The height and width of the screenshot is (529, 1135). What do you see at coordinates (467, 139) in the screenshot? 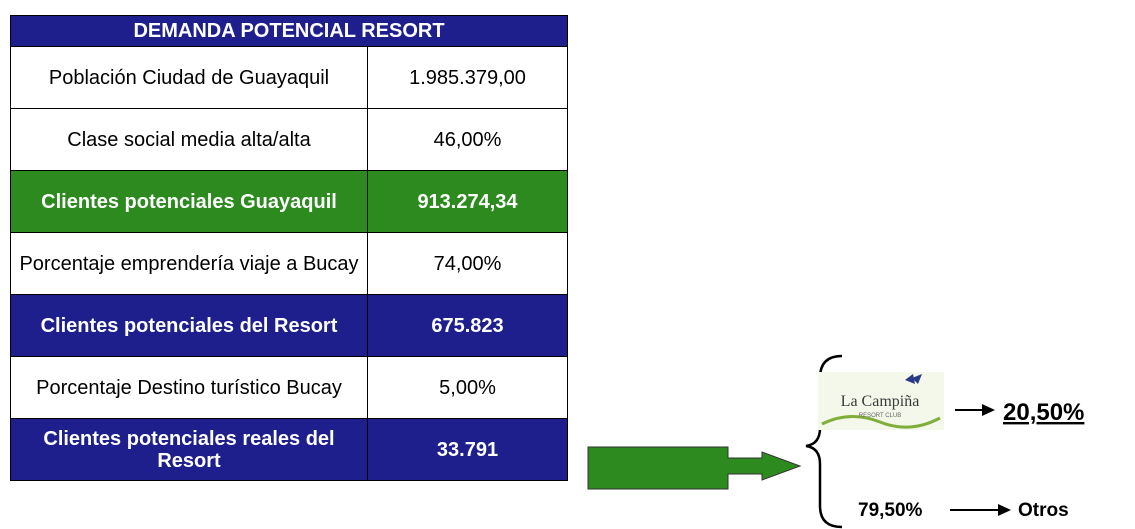
I see `row-value: 46,00%` at bounding box center [467, 139].